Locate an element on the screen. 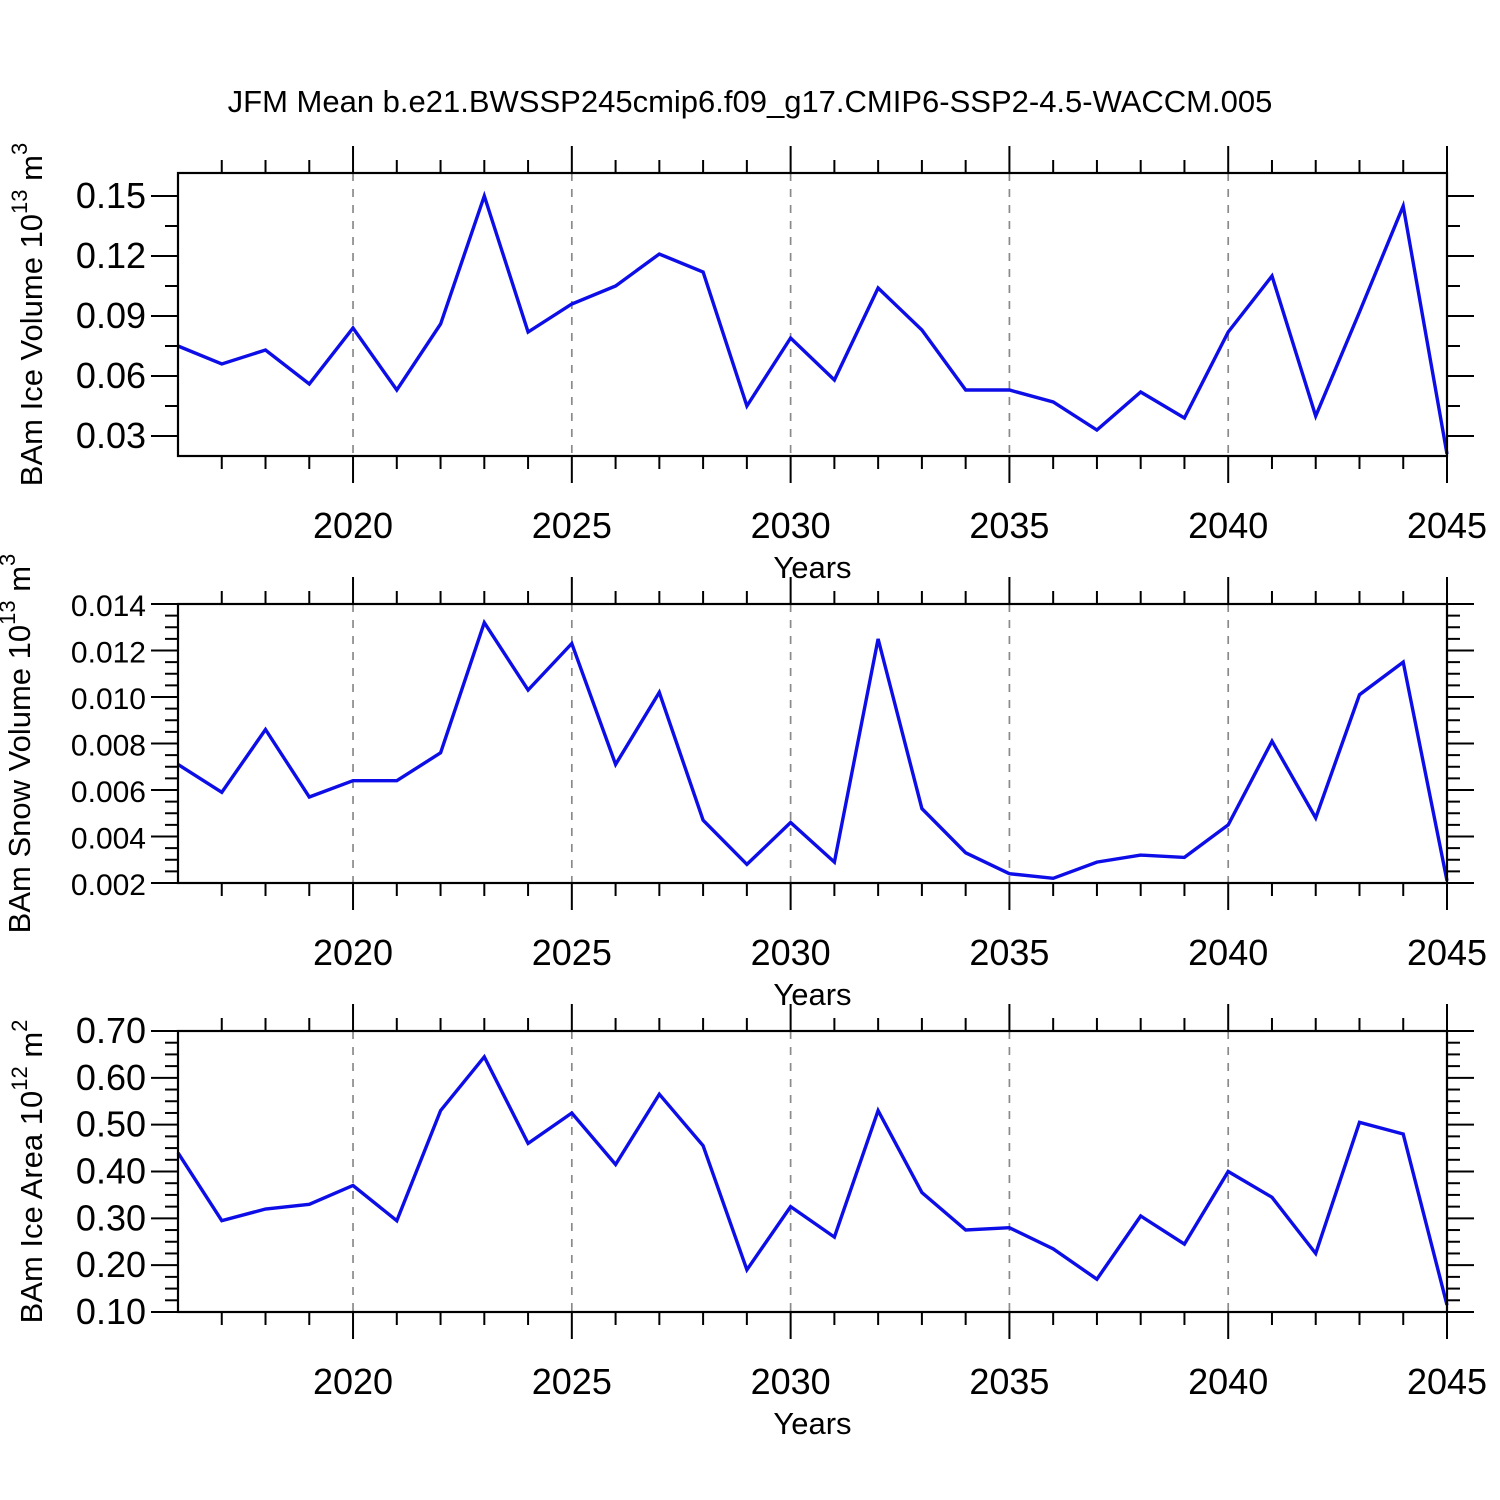  y-axis-title: BAm Ice Area 1012 m2 is located at coordinates (28, 1172).